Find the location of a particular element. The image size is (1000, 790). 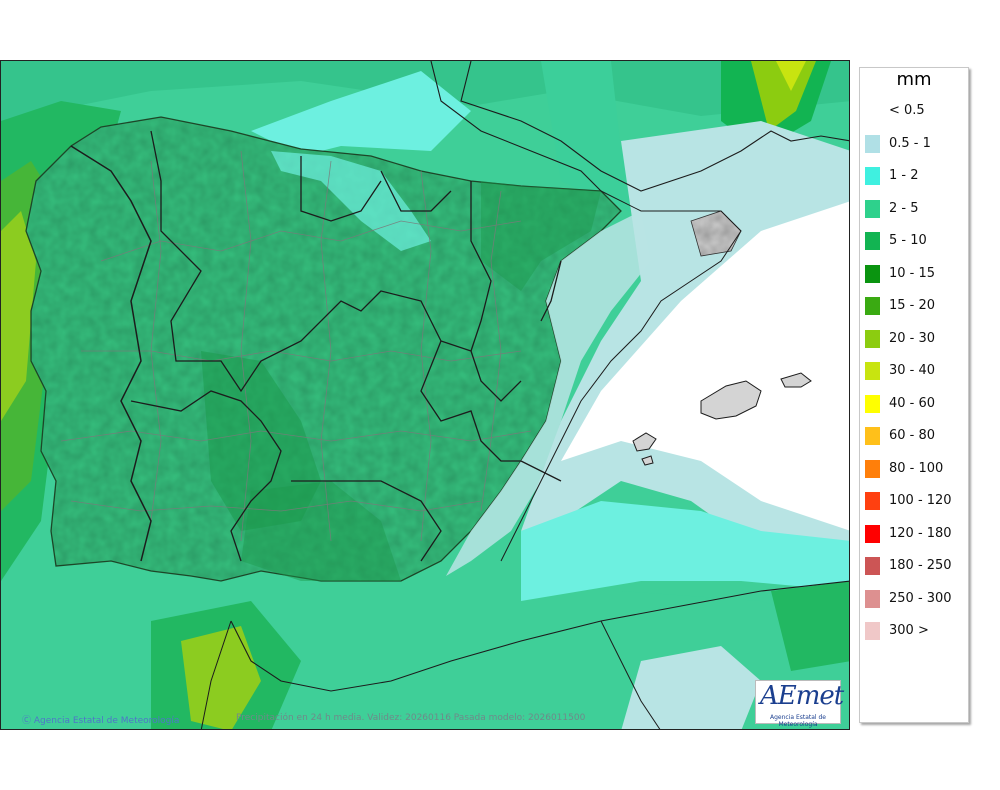

legend-entry: 2 - 5 is located at coordinates (914, 208).